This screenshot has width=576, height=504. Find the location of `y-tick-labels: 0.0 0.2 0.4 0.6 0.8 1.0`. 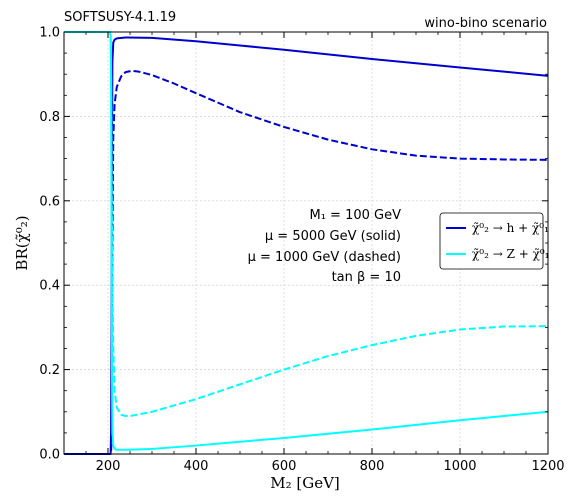

y-tick-labels: 0.0 0.2 0.4 0.6 0.8 1.0 is located at coordinates (49, 244).